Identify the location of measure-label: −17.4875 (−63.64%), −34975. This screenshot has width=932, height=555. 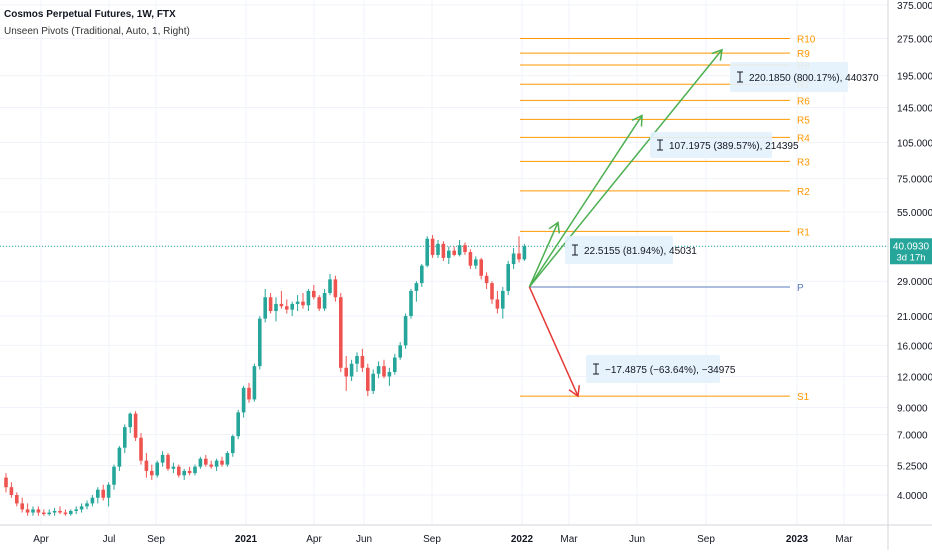
(670, 370).